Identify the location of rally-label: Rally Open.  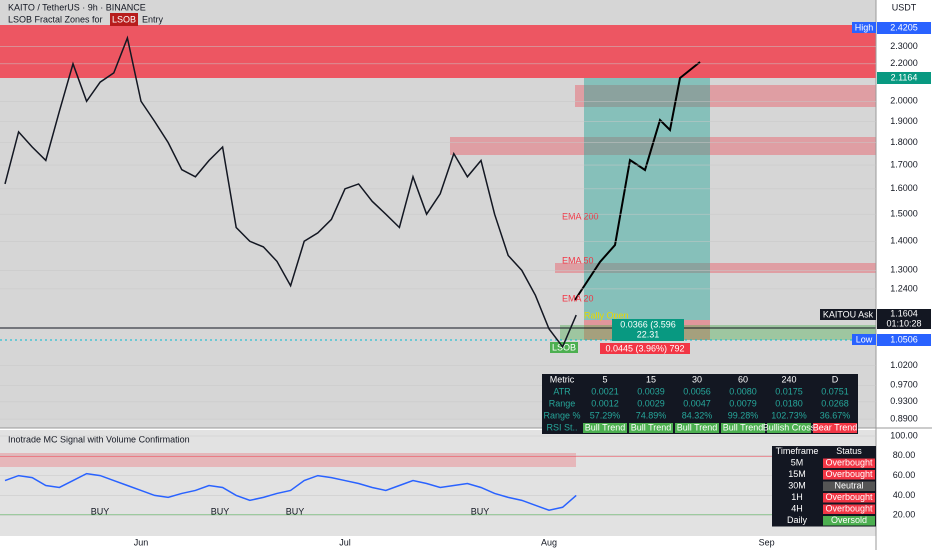
(606, 315).